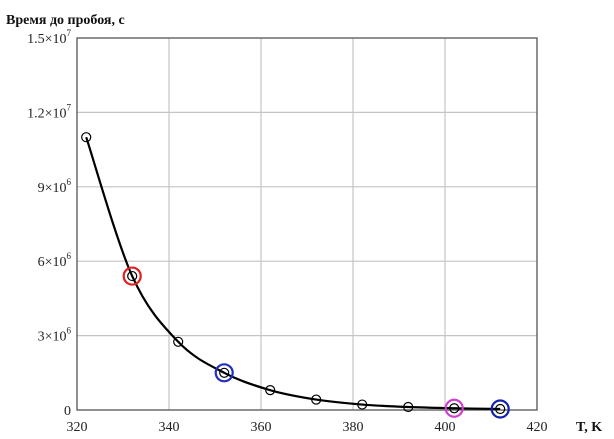 The height and width of the screenshot is (439, 614). What do you see at coordinates (55, 186) in the screenshot?
I see `y-tick-label: 9×10⁶` at bounding box center [55, 186].